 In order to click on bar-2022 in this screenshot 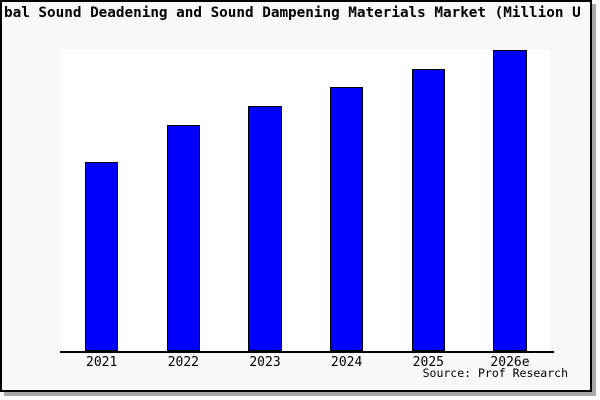, I will do `click(183, 237)`.